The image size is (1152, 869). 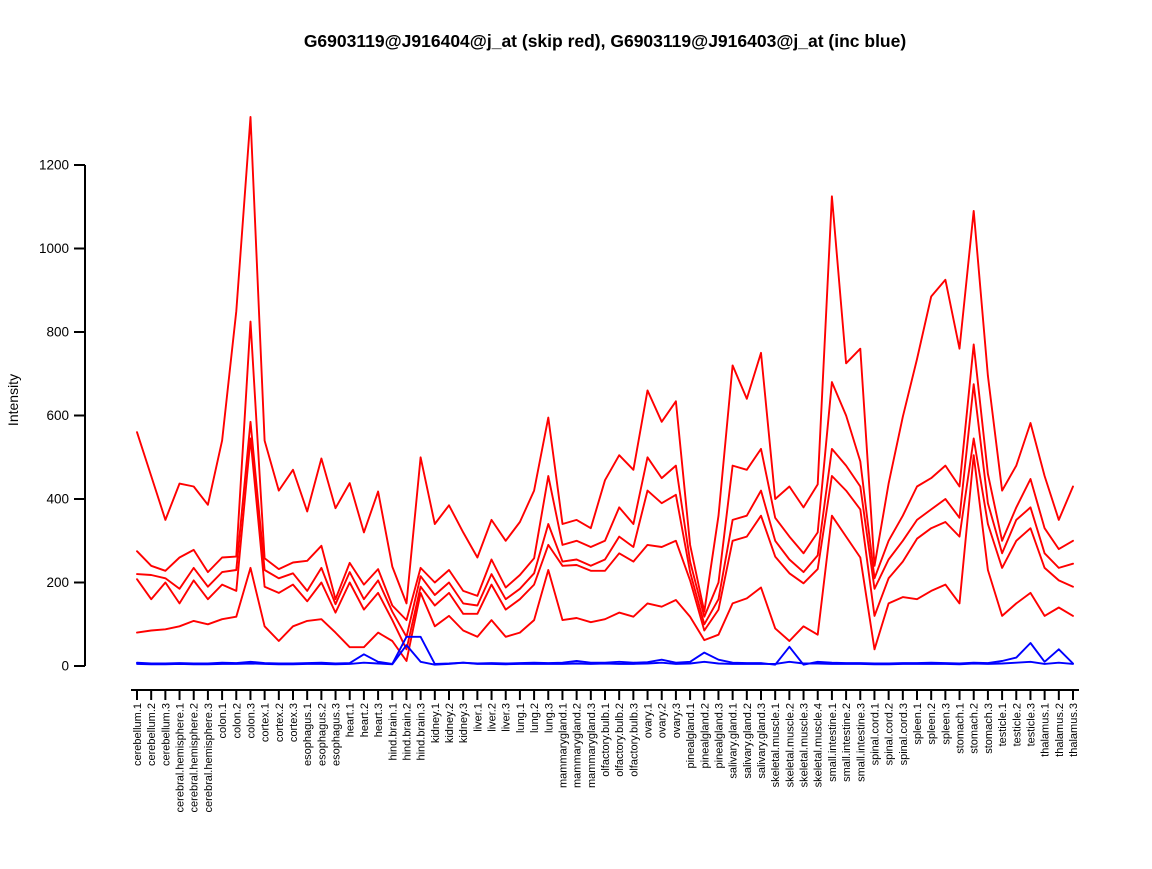 What do you see at coordinates (719, 735) in the screenshot?
I see `x-tick-label: pinealgland.3` at bounding box center [719, 735].